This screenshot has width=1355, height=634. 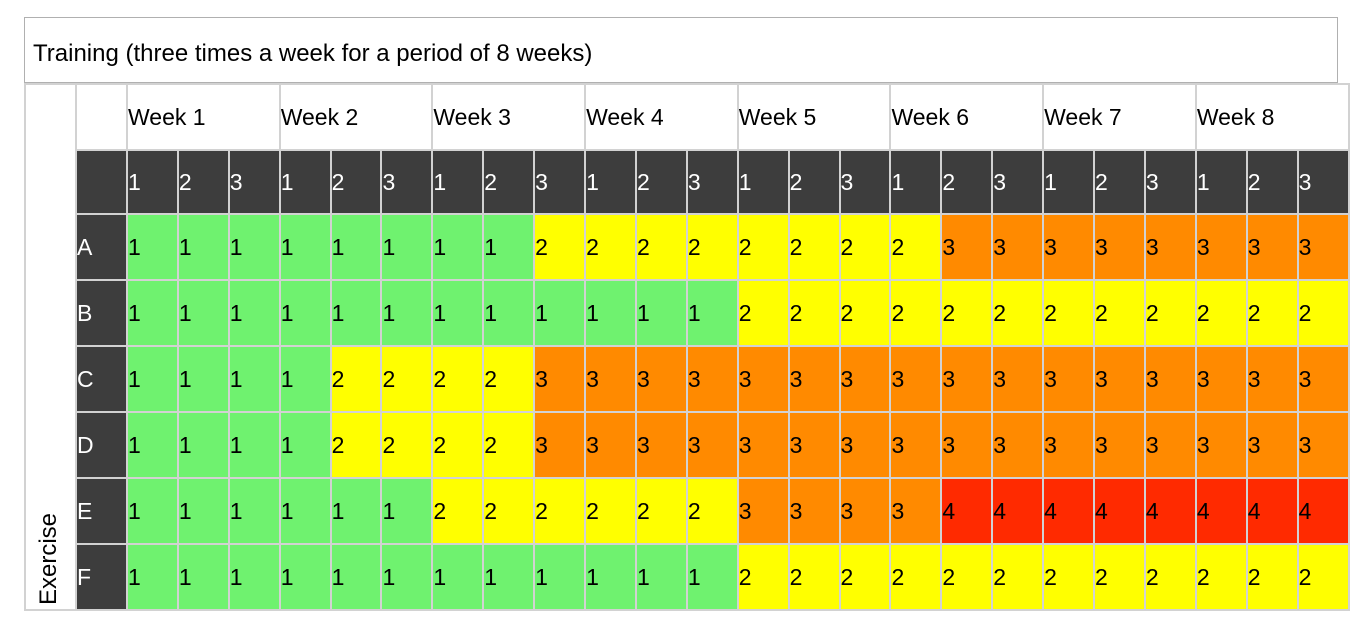 I want to click on week-header: Week 5, so click(x=814, y=117).